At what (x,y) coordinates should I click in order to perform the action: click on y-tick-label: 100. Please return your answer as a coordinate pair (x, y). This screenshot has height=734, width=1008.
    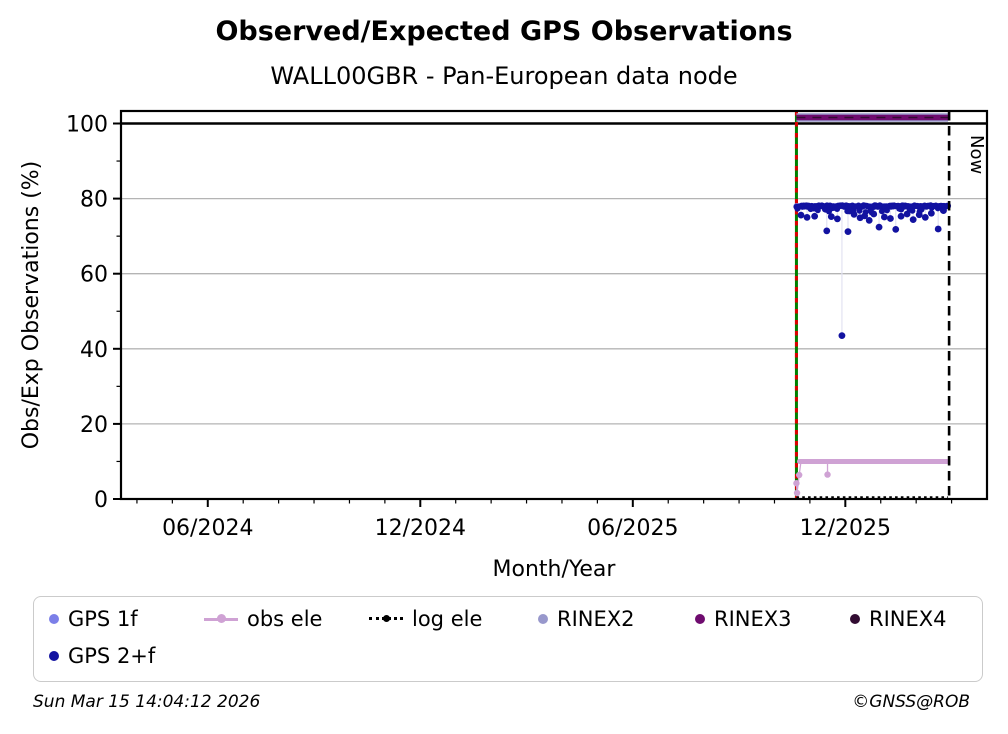
    Looking at the image, I should click on (87, 125).